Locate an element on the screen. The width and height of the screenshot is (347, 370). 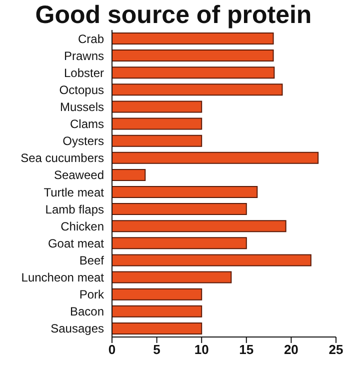
y-tick-label: Pork is located at coordinates (92, 295).